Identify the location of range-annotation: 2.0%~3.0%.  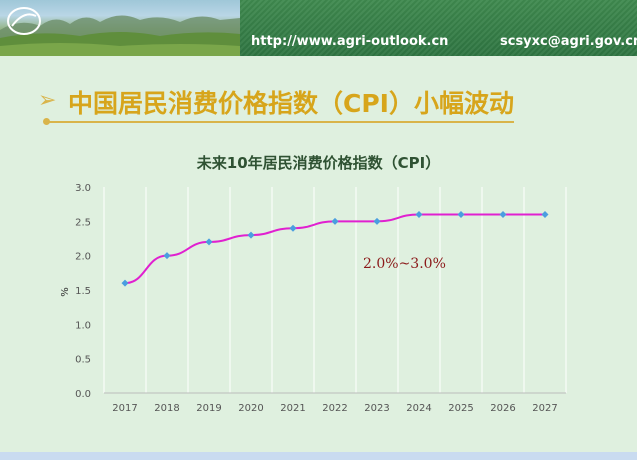
(404, 264).